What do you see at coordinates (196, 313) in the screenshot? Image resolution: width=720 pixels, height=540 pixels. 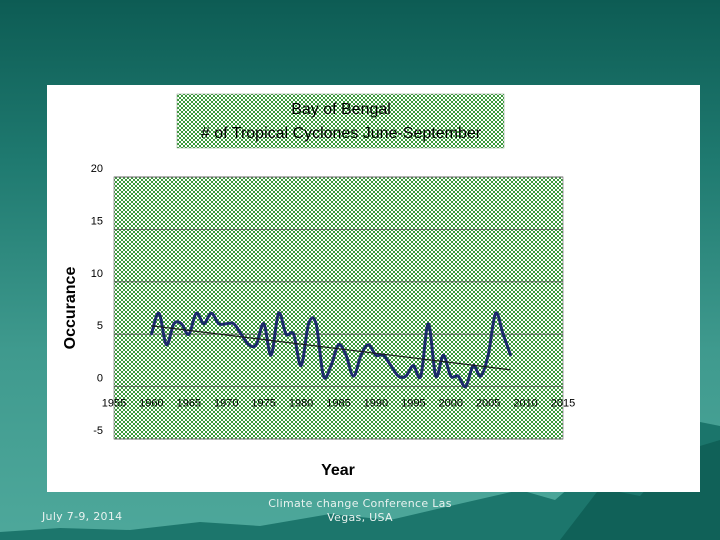 I see `data-point-1966` at bounding box center [196, 313].